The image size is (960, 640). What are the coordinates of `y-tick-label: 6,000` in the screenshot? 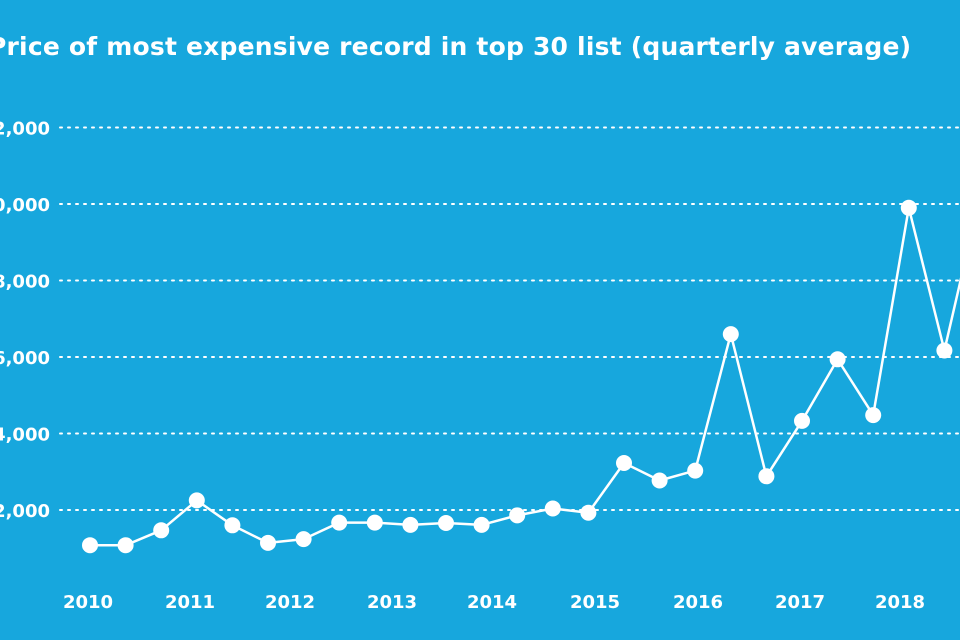 It's located at (25, 358).